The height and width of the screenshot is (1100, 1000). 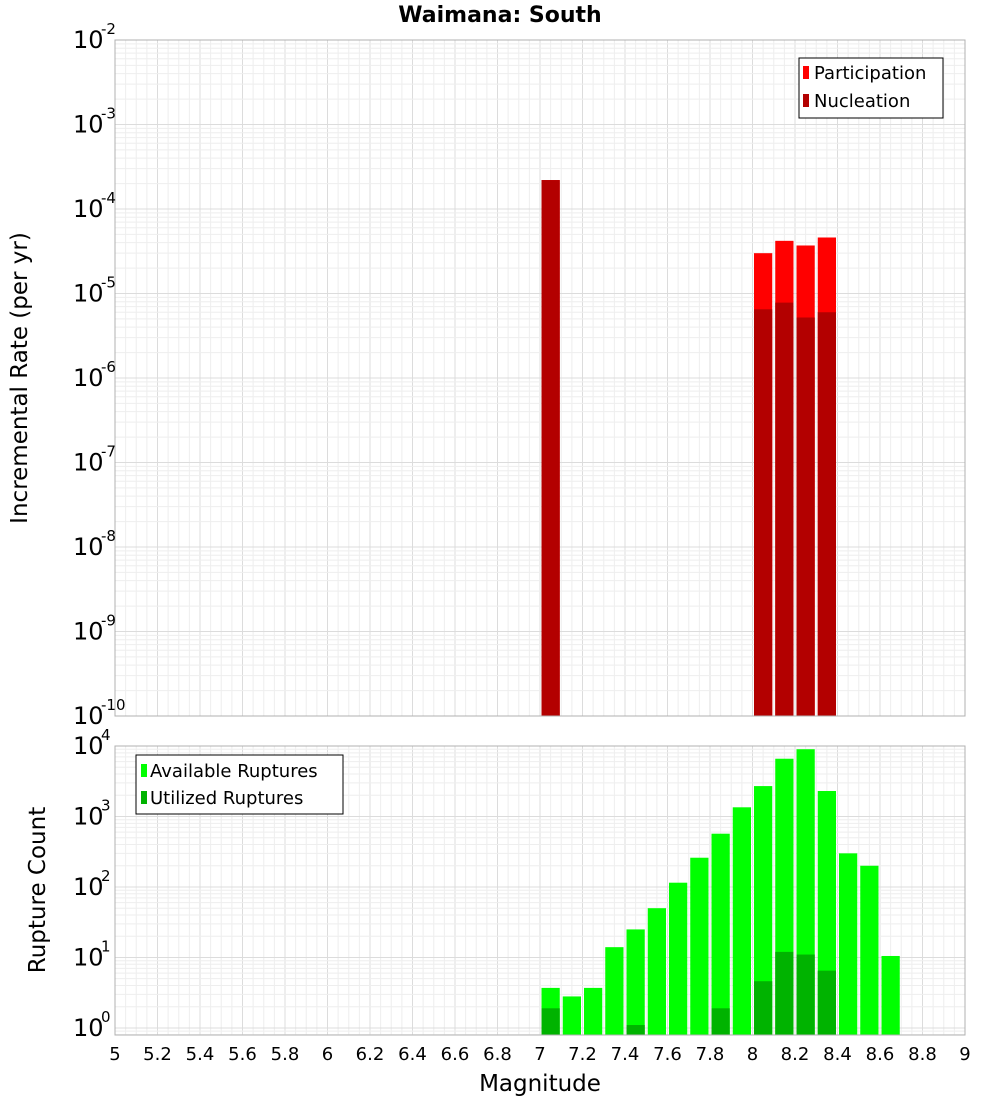 What do you see at coordinates (38, 890) in the screenshot?
I see `bottom-y-axis-label: Rupture Count` at bounding box center [38, 890].